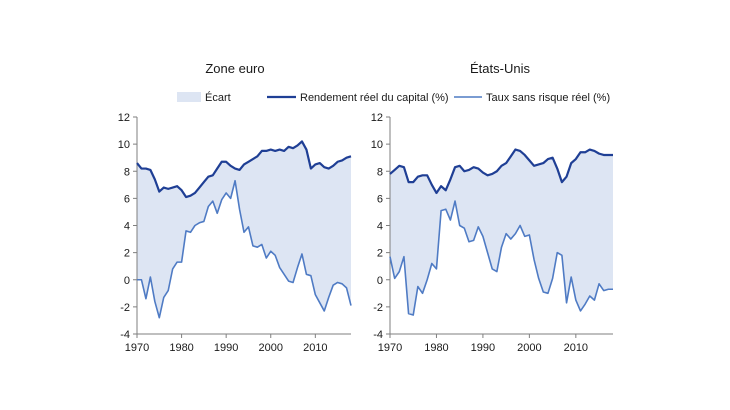 The width and height of the screenshot is (730, 410). What do you see at coordinates (244, 249) in the screenshot?
I see `riskfree-rate-line-euro-area` at bounding box center [244, 249].